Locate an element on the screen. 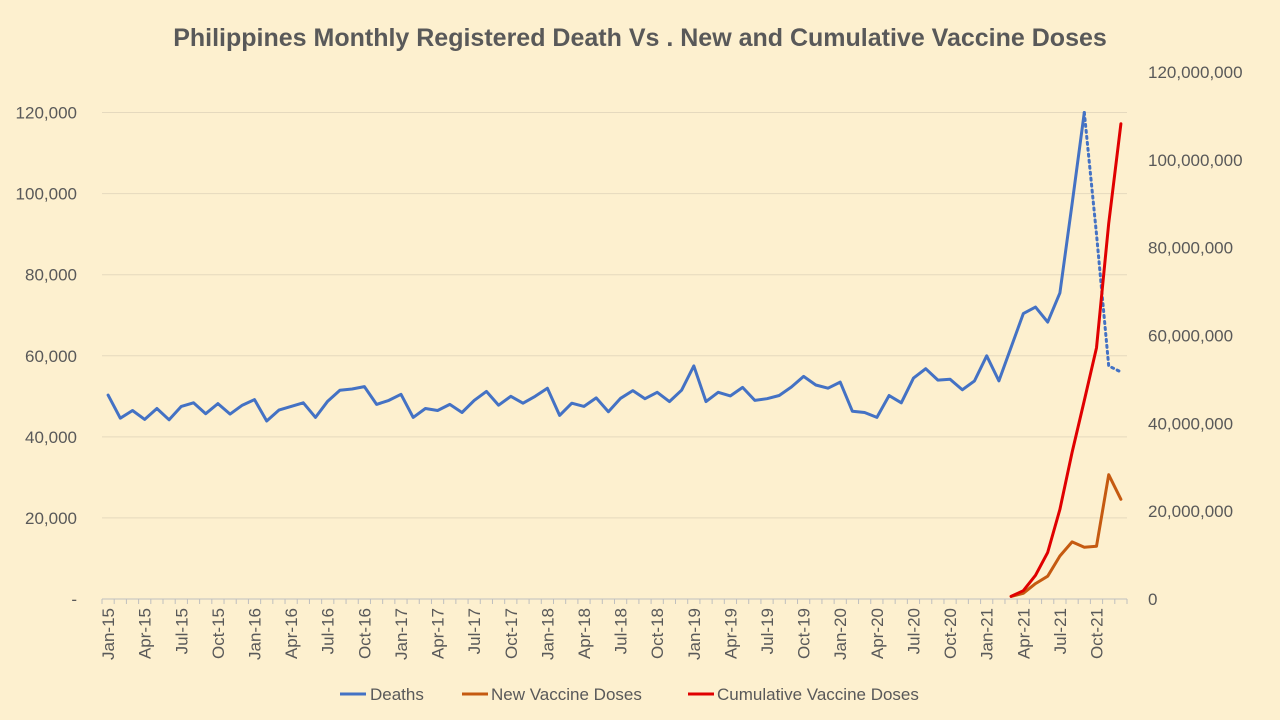  x-tick-label: Apr-18 is located at coordinates (584, 633).